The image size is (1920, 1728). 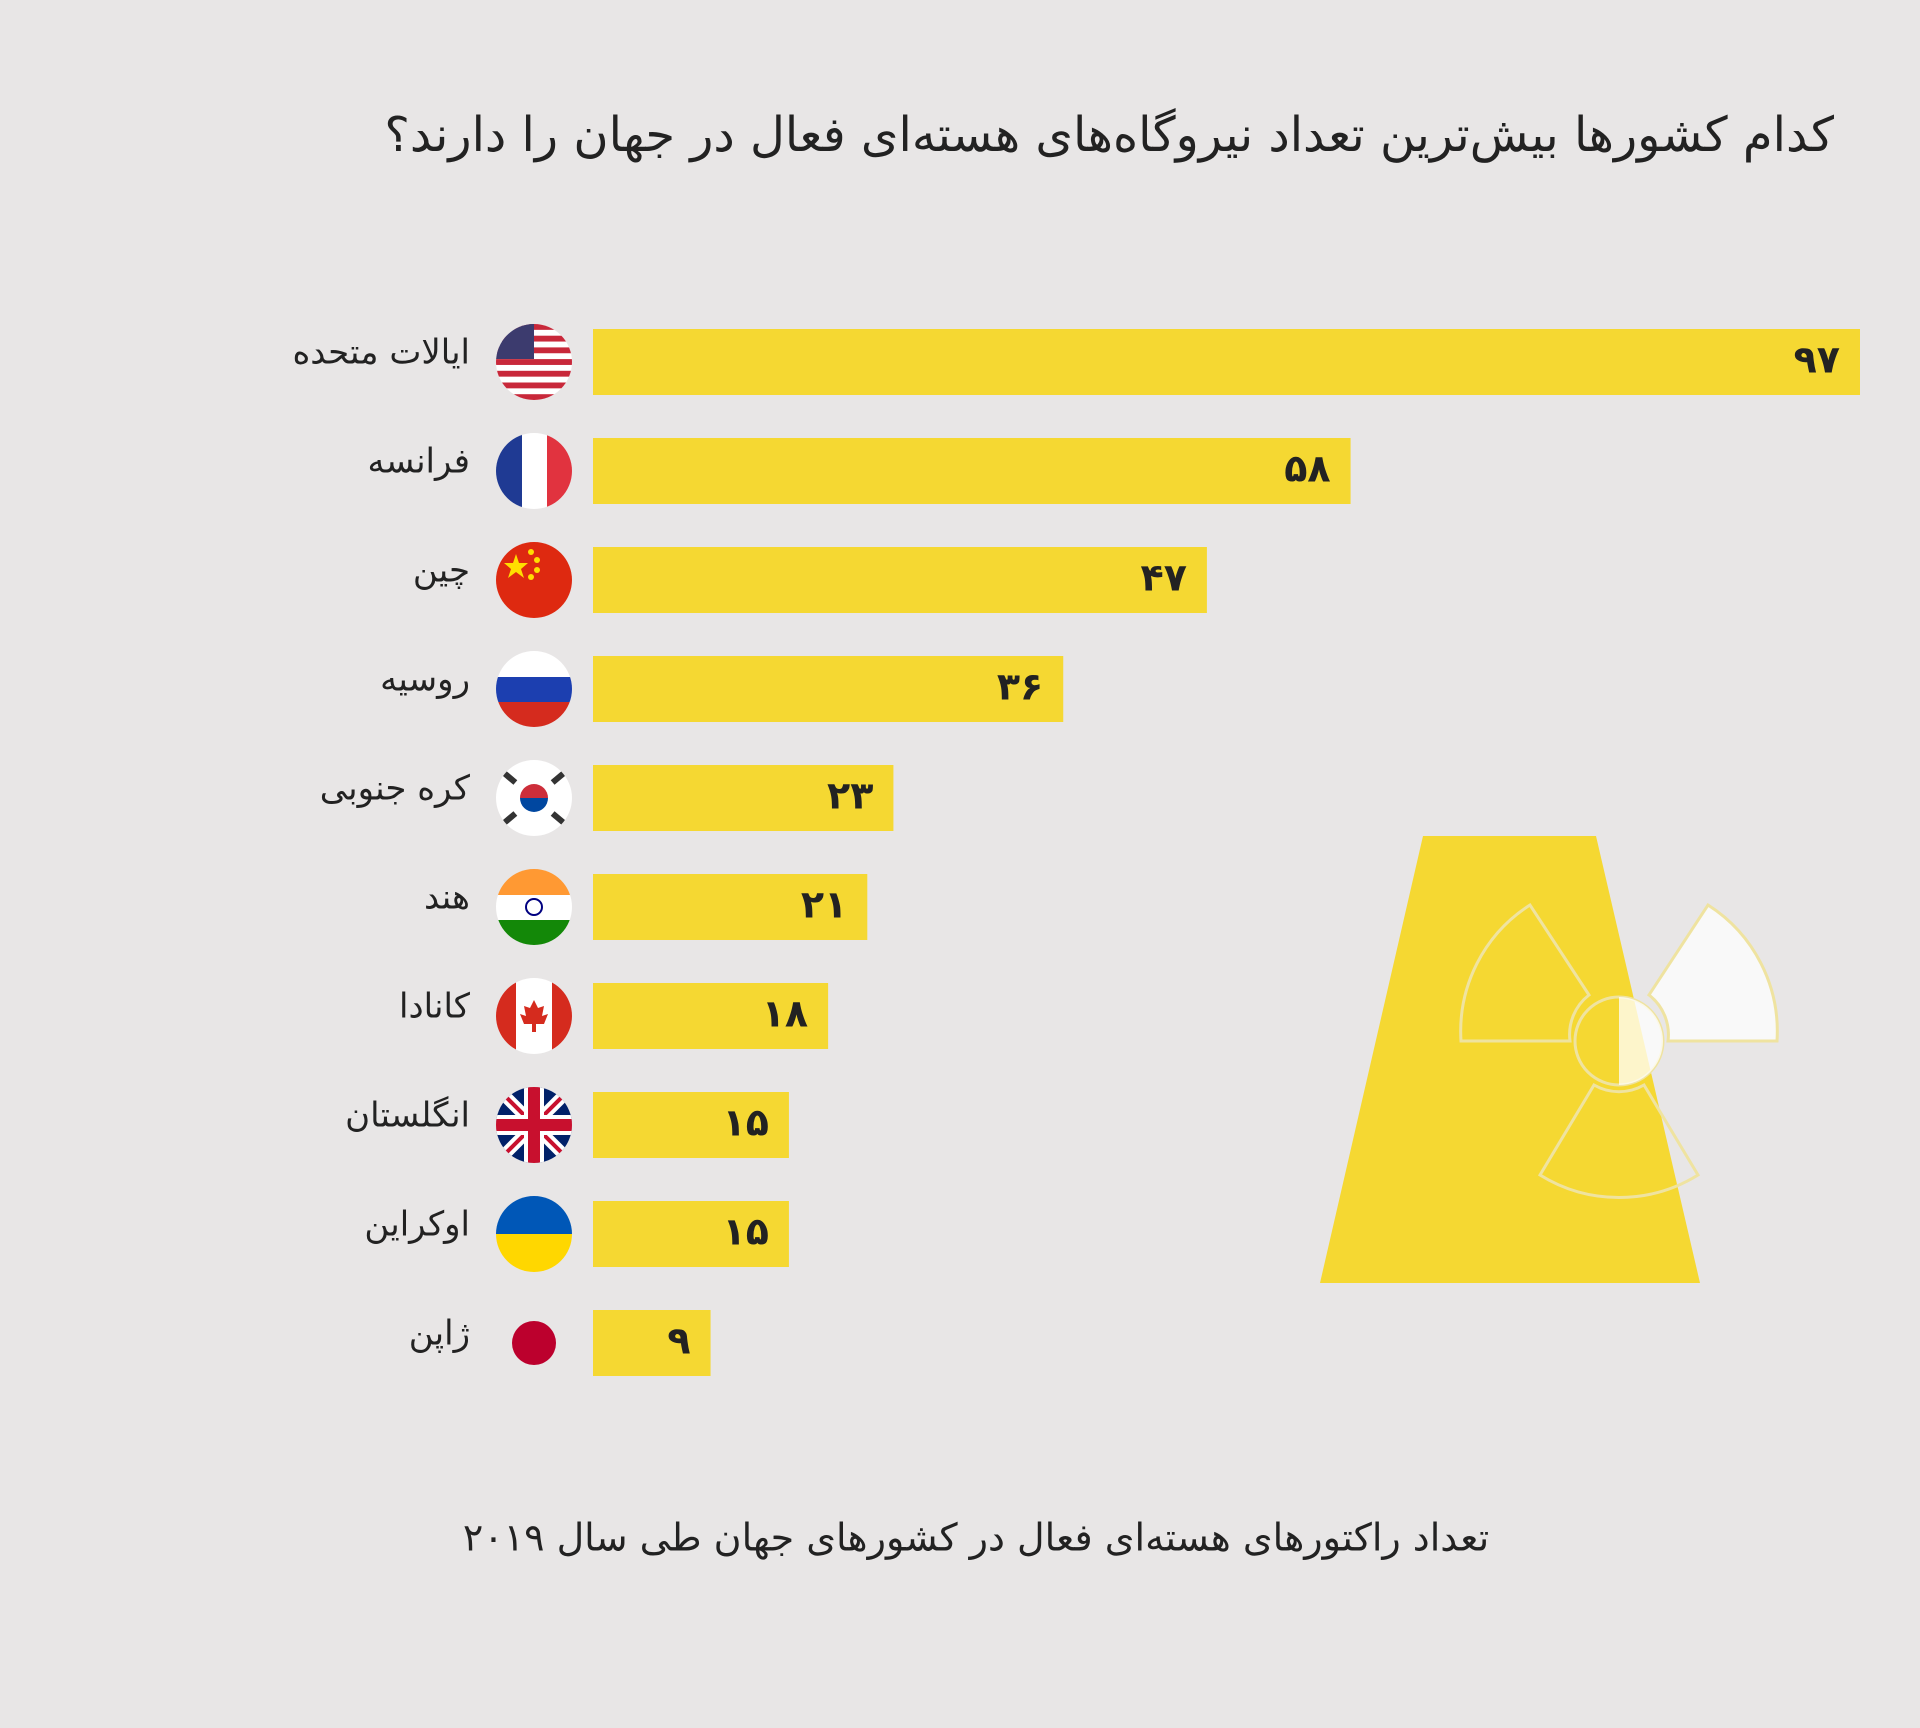 I want to click on category-label: ژاپن, so click(x=439, y=1334).